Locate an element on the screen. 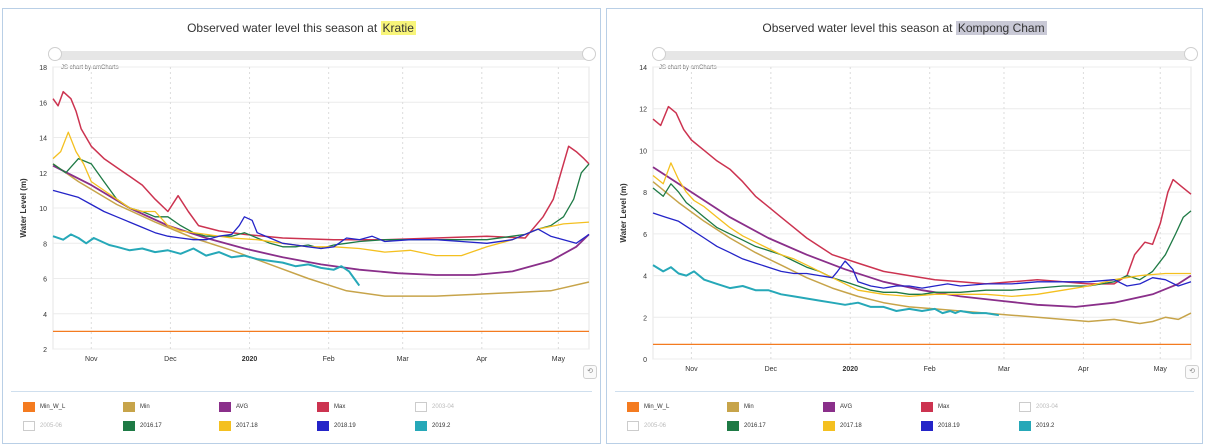  station-name: Kompong Cham is located at coordinates (1001, 28).